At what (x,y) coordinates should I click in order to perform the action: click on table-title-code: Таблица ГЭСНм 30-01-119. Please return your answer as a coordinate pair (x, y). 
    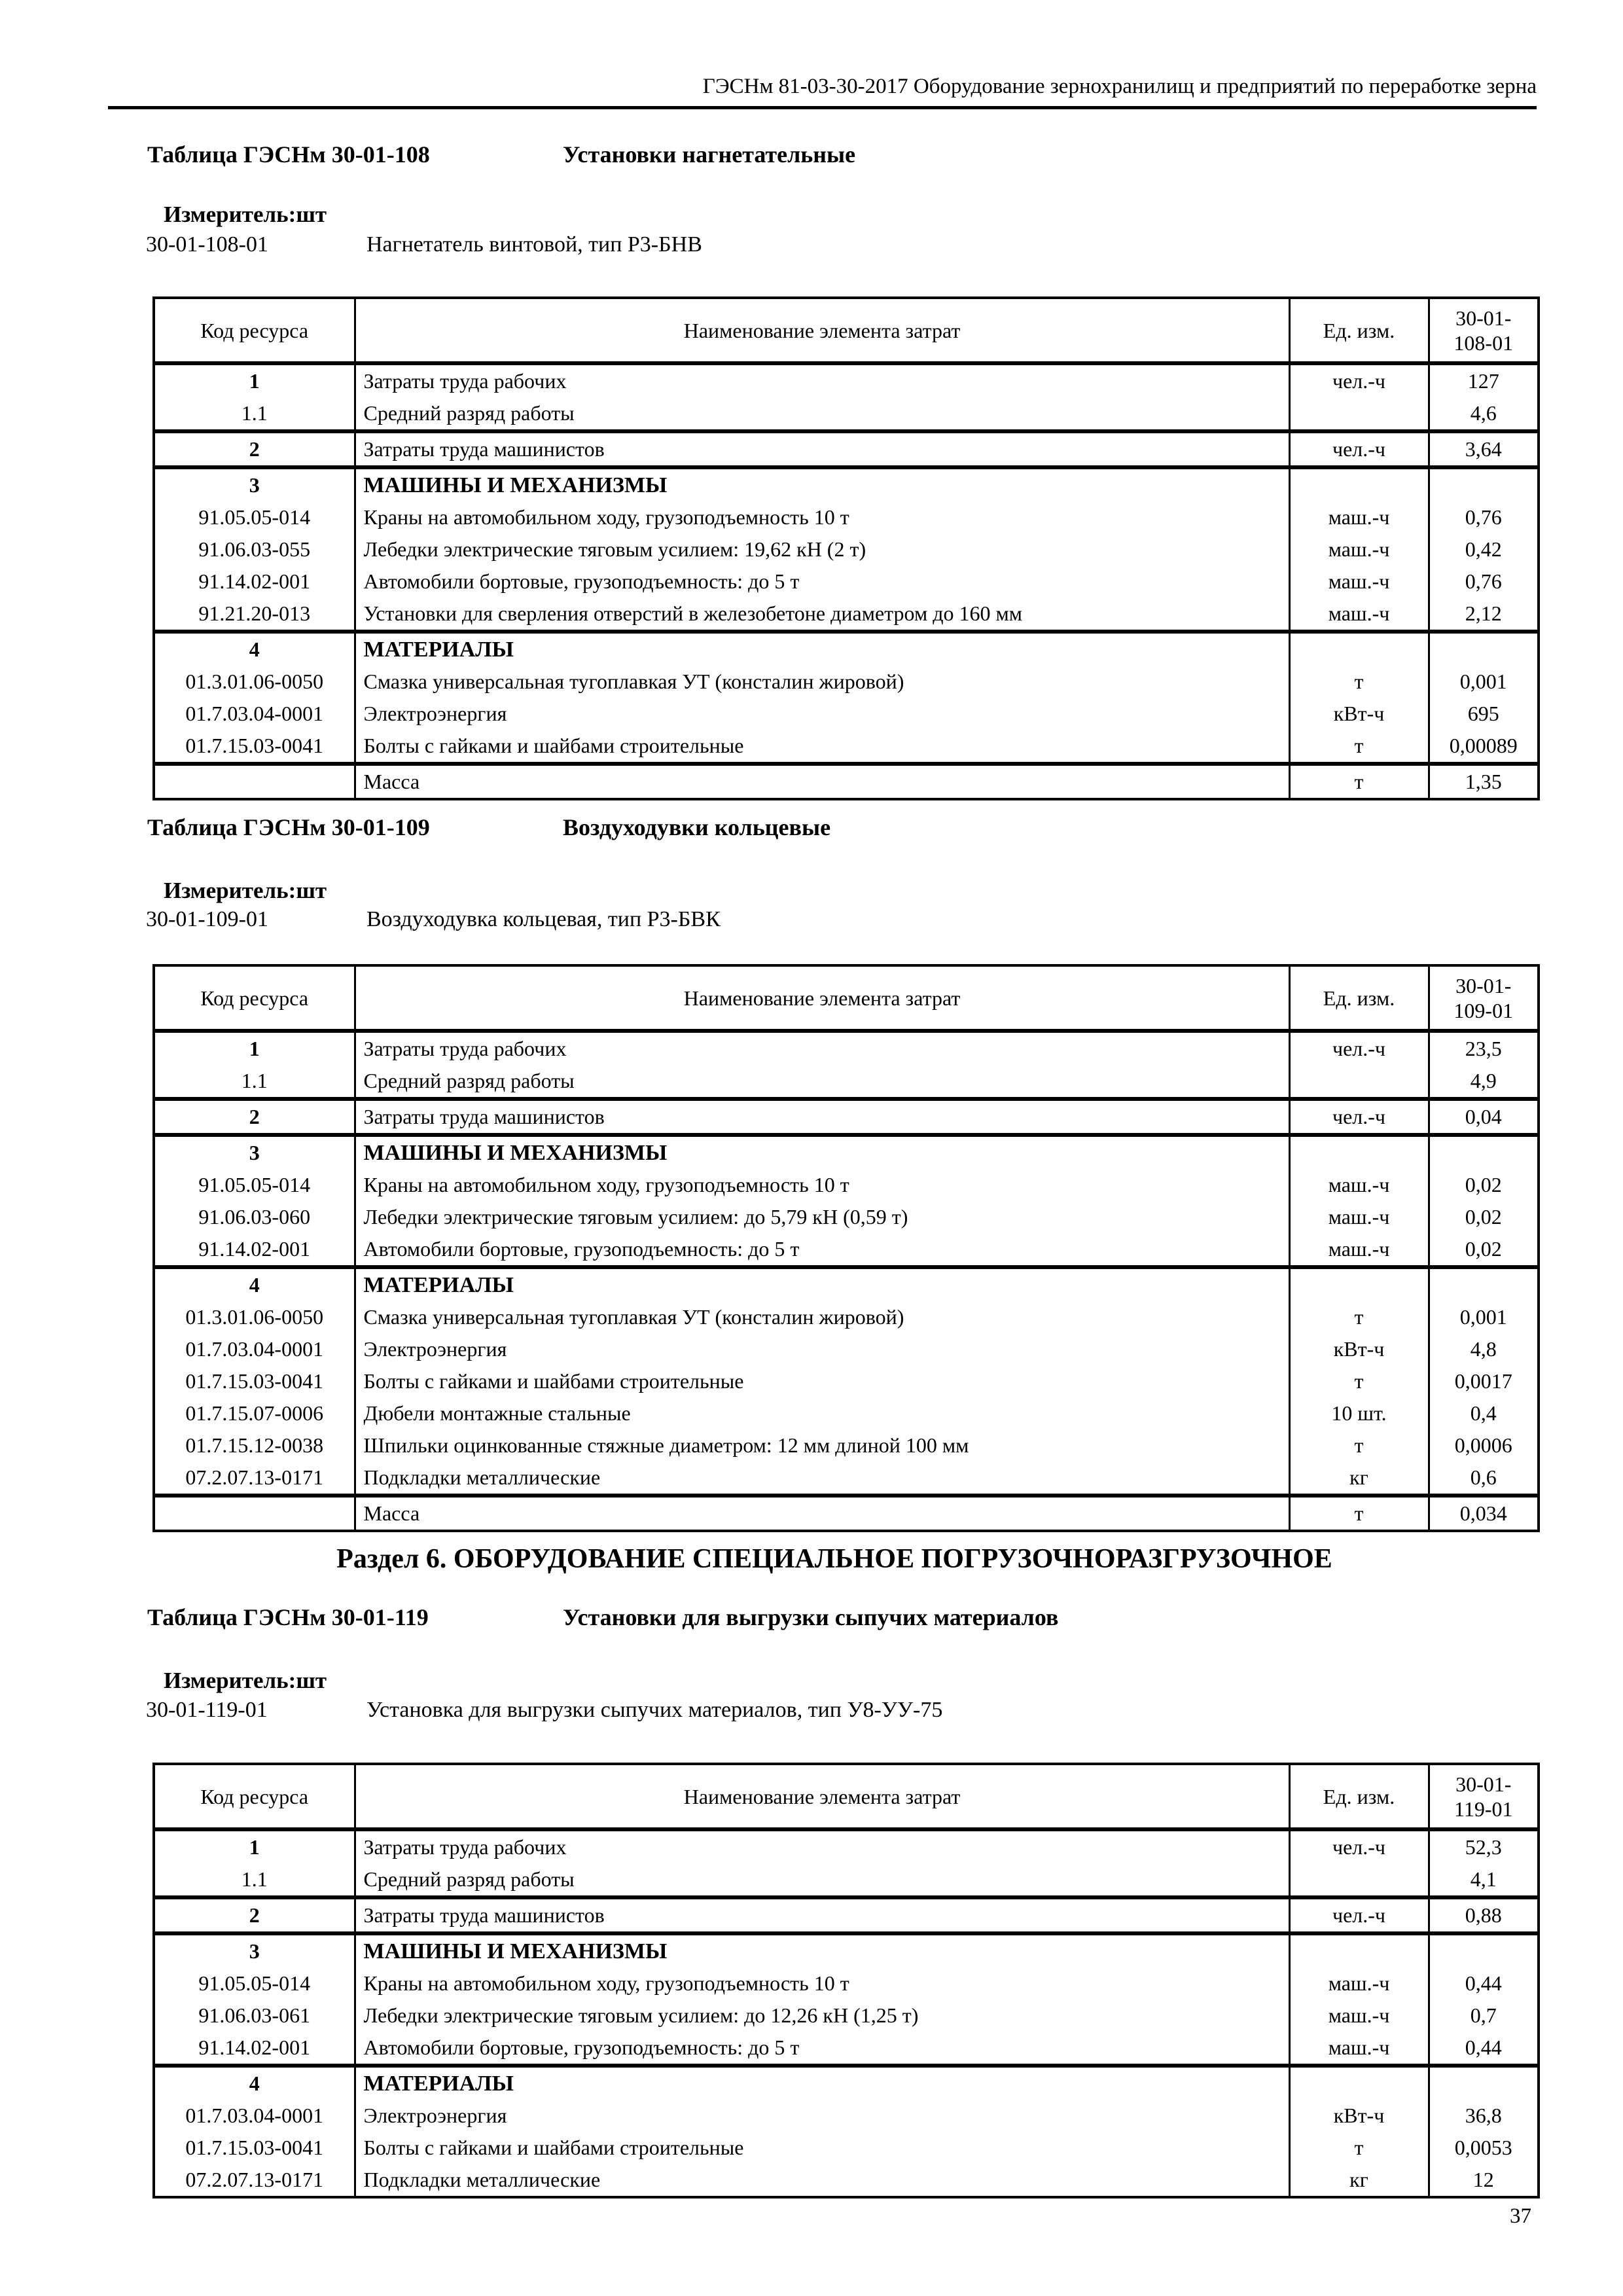
    Looking at the image, I should click on (288, 1617).